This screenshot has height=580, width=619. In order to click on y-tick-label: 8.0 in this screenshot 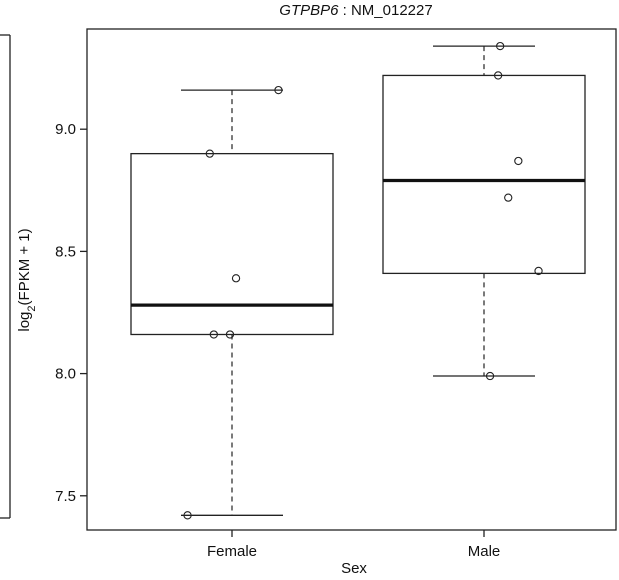, I will do `click(65, 374)`.